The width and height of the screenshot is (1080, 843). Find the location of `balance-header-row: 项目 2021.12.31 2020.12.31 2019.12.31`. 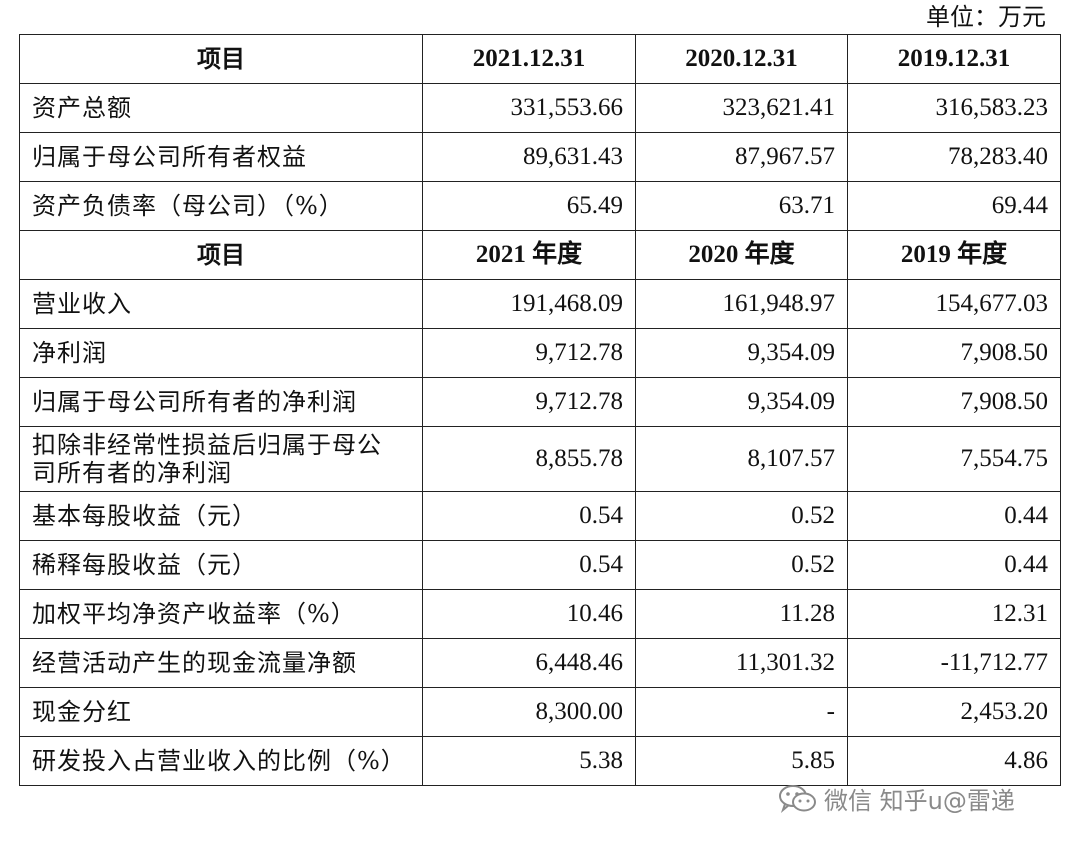

balance-header-row: 项目 2021.12.31 2020.12.31 2019.12.31 is located at coordinates (540, 59).